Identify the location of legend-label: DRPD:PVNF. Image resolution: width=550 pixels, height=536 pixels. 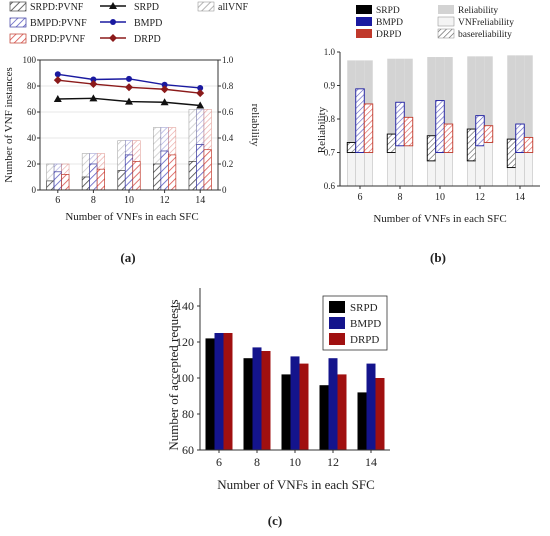
(57, 39).